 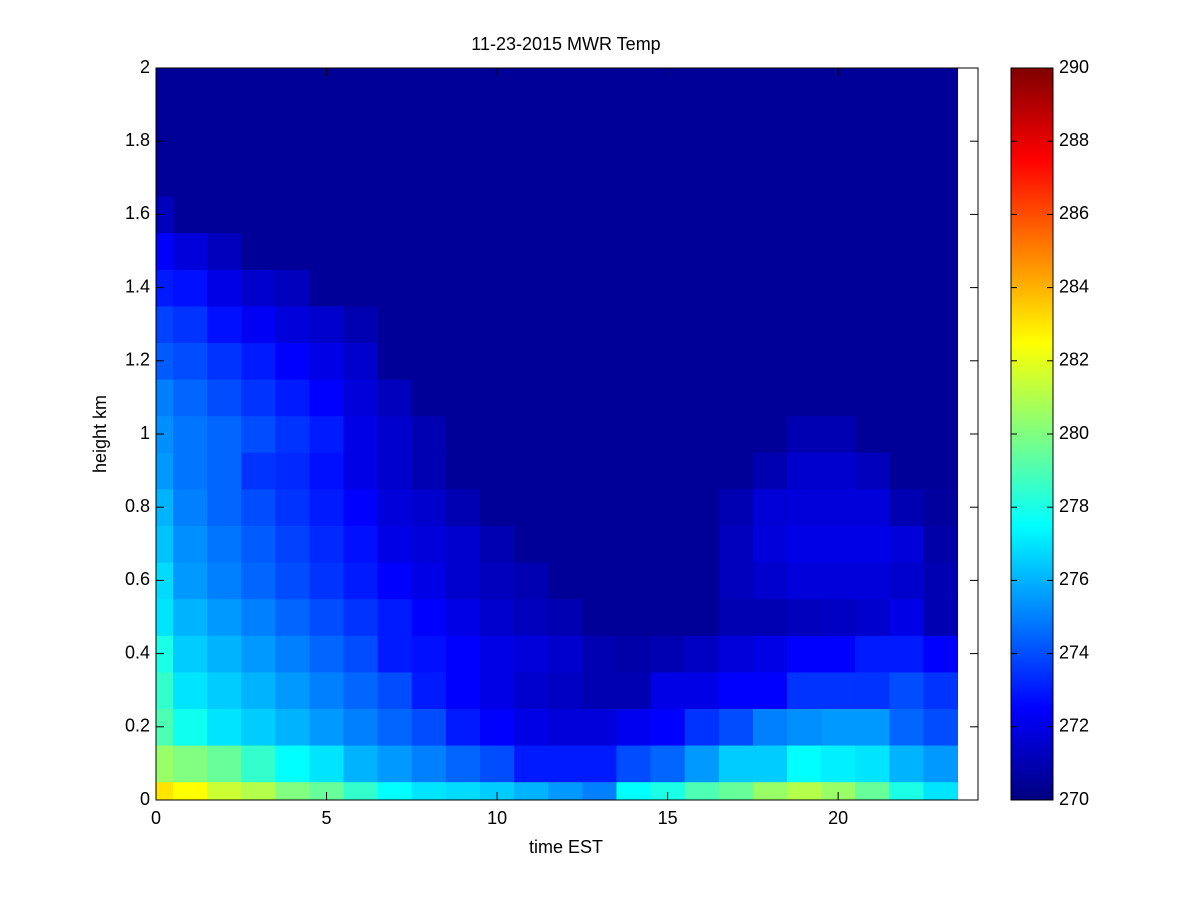 I want to click on y-tick-label: 0, so click(x=145, y=799).